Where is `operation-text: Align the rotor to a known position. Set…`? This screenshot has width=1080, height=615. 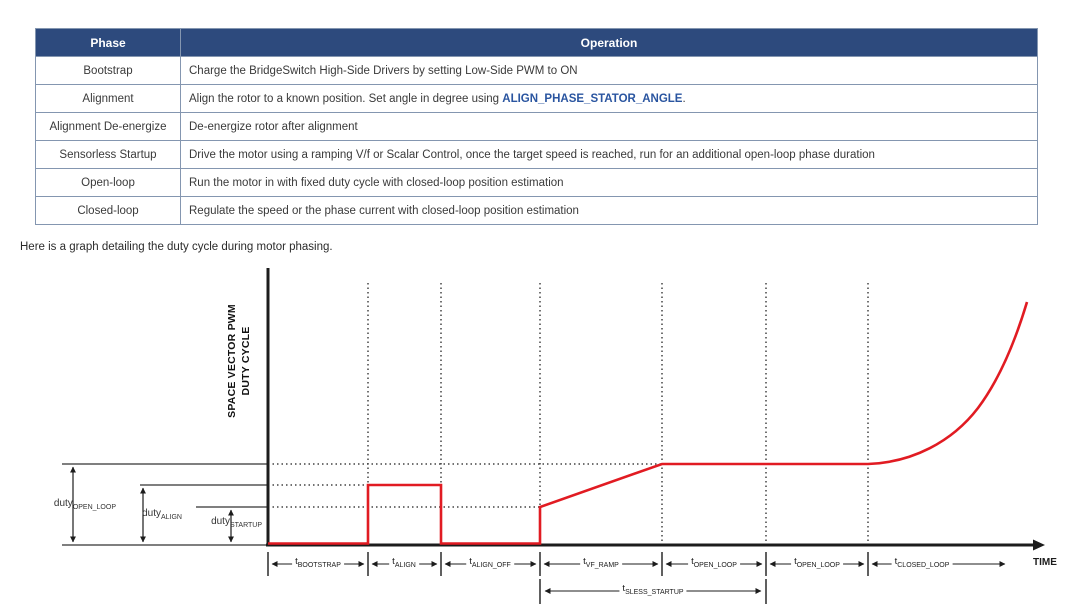
operation-text: Align the rotor to a known position. Set… is located at coordinates (346, 98).